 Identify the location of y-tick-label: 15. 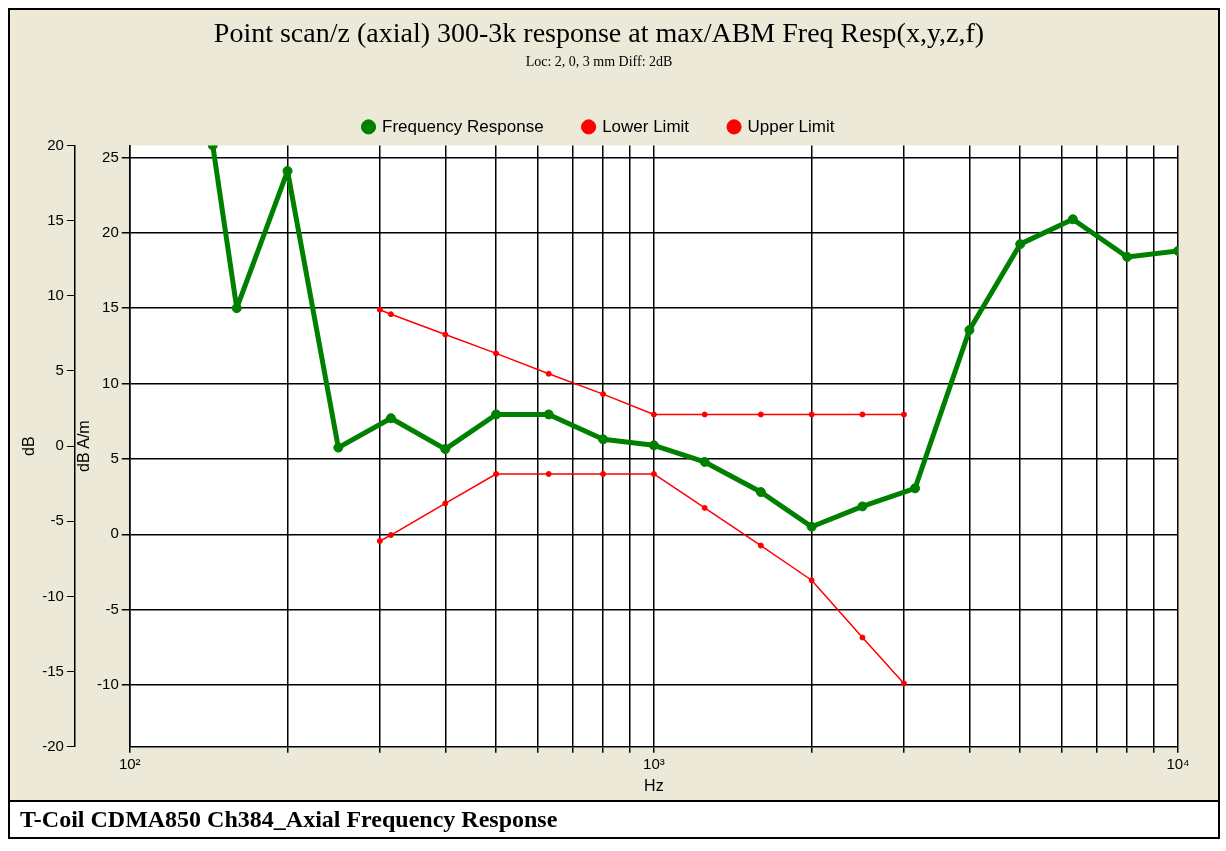
(110, 307).